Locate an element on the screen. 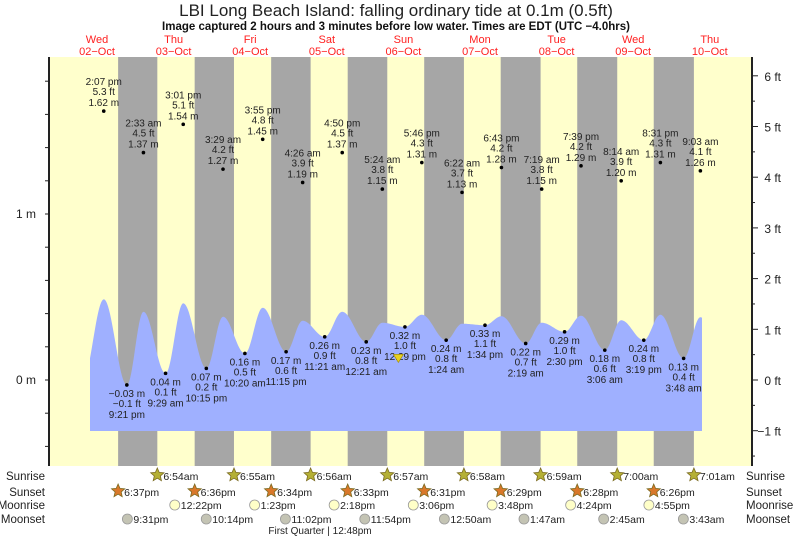 The image size is (793, 539). sunset-time-label: 6:28pm is located at coordinates (600, 493).